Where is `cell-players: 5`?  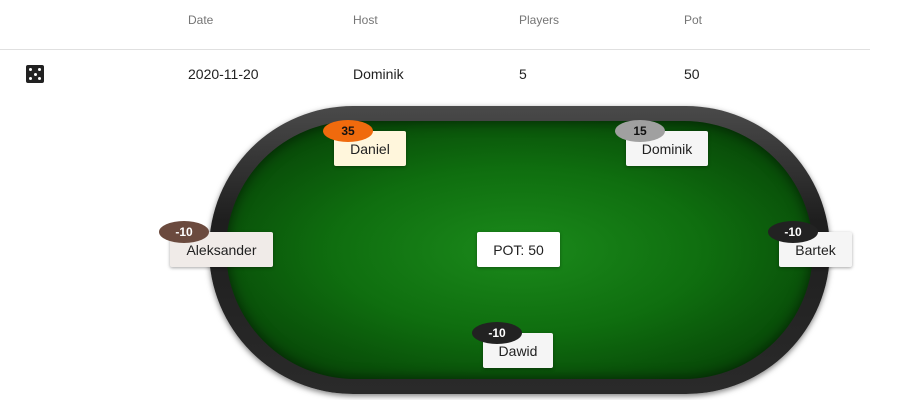 cell-players: 5 is located at coordinates (523, 74).